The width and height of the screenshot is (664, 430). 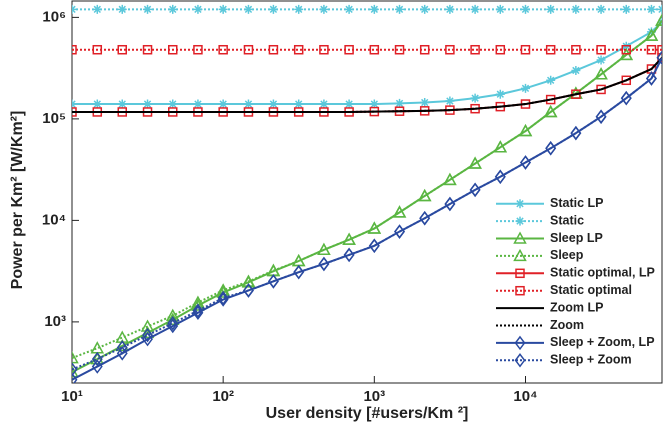 I want to click on legend-label: Static LP, so click(x=577, y=203).